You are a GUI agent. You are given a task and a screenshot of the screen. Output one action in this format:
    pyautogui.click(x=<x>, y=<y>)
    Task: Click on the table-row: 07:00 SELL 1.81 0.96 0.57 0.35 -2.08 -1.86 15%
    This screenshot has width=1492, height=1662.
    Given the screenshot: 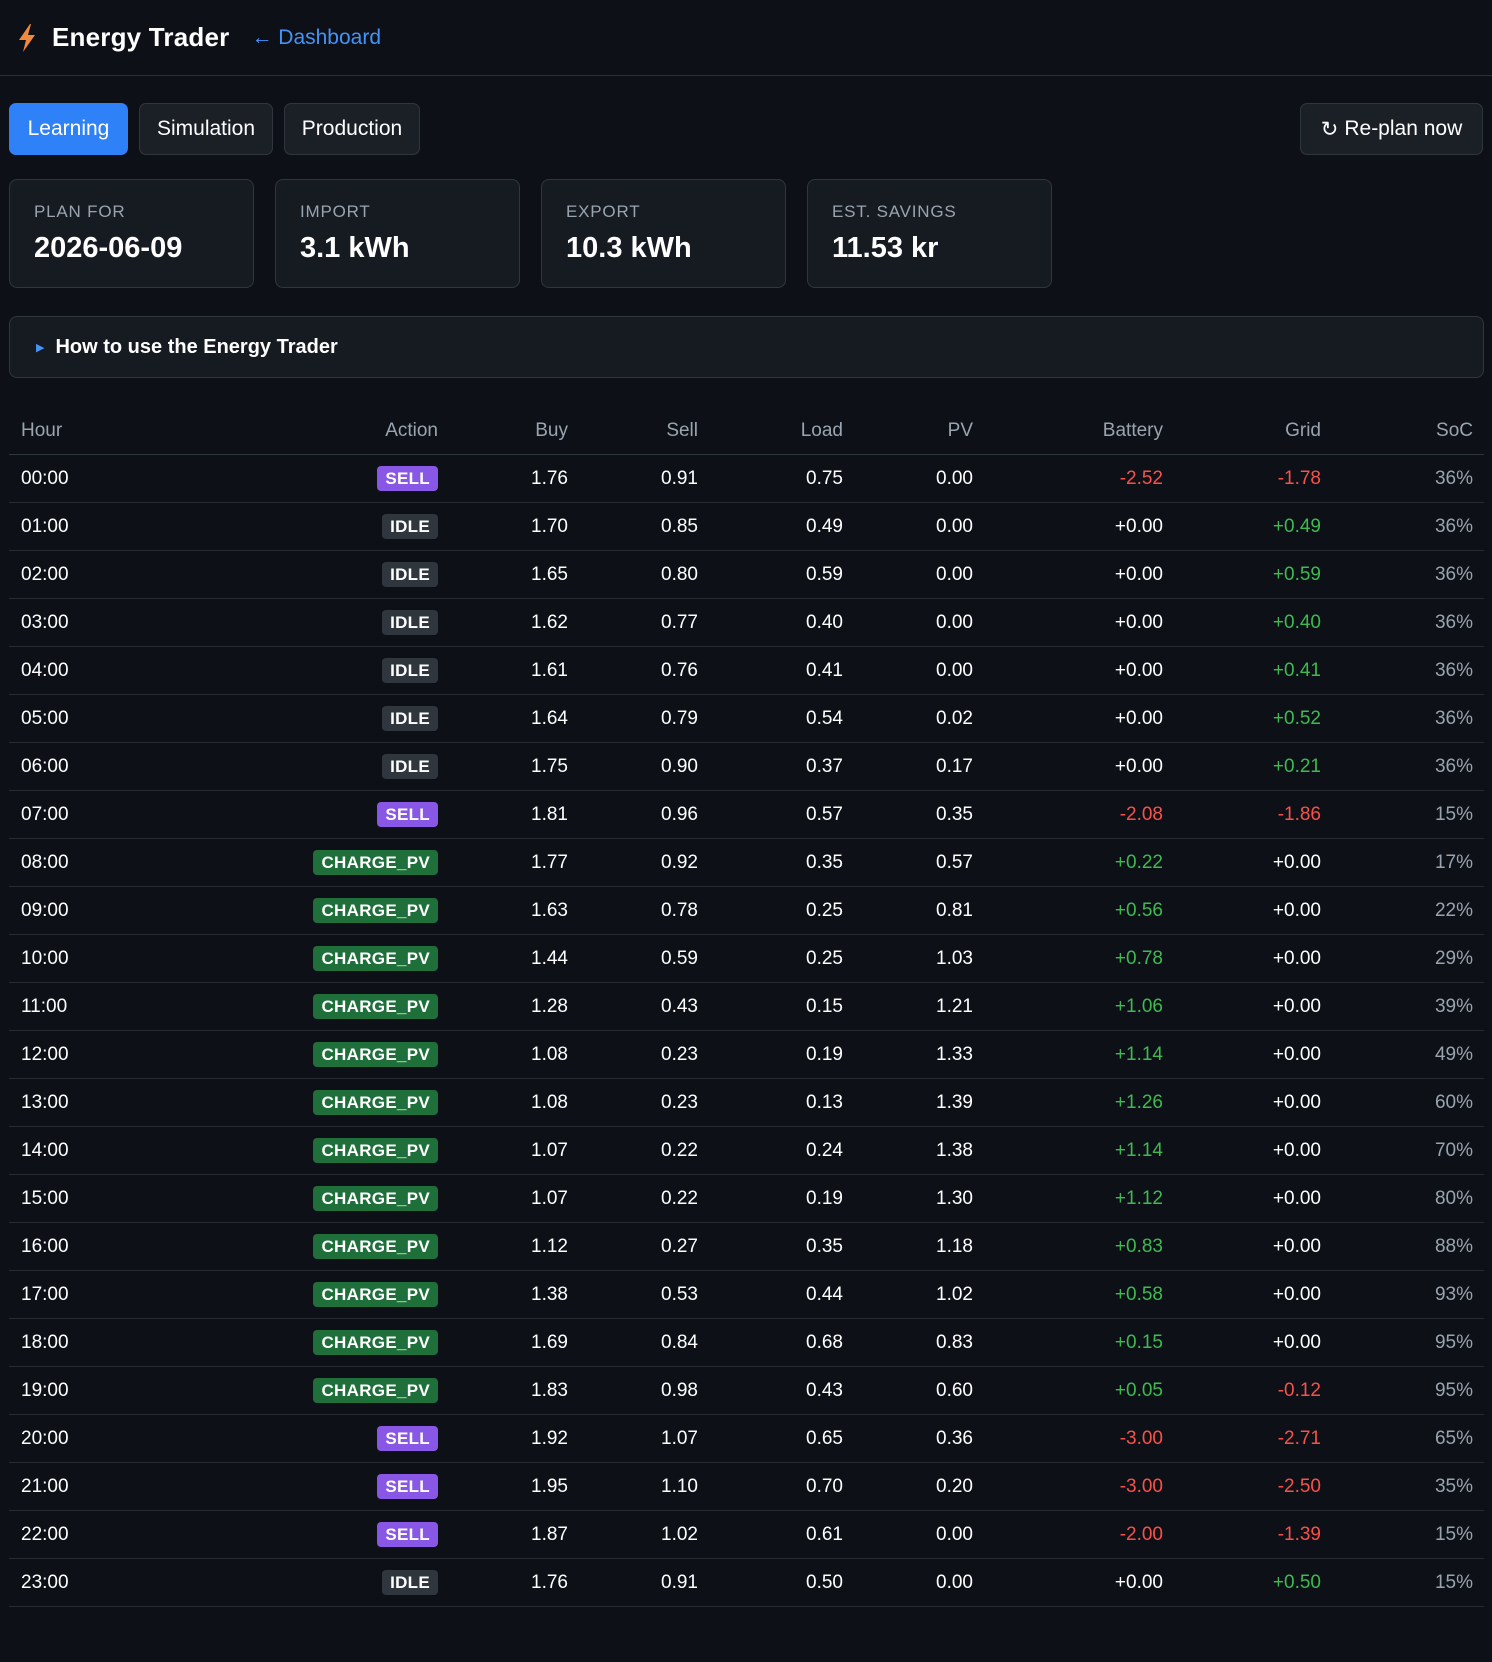 What is the action you would take?
    pyautogui.click(x=746, y=814)
    